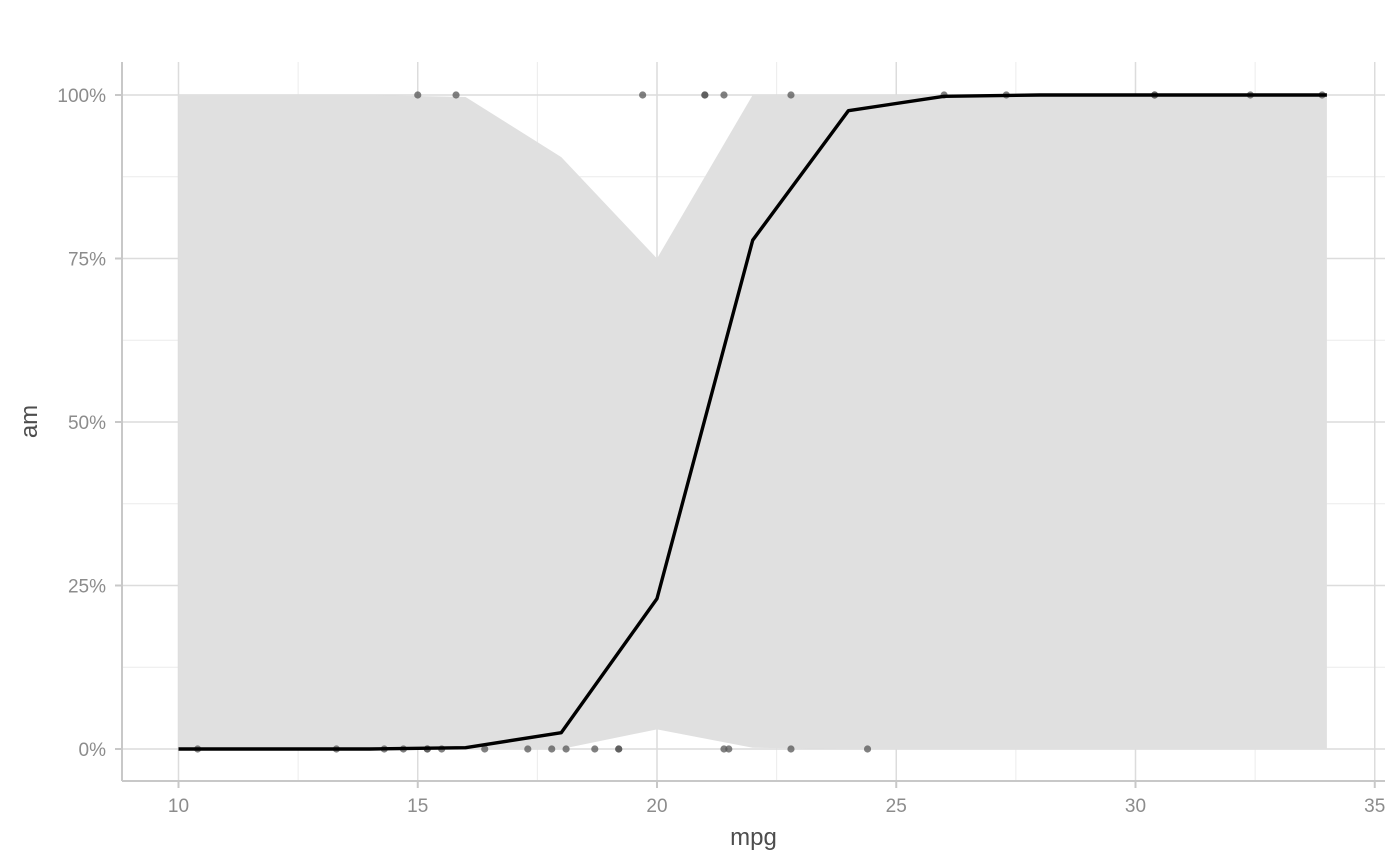 The image size is (1400, 866). I want to click on y-axis-title: am, so click(29, 421).